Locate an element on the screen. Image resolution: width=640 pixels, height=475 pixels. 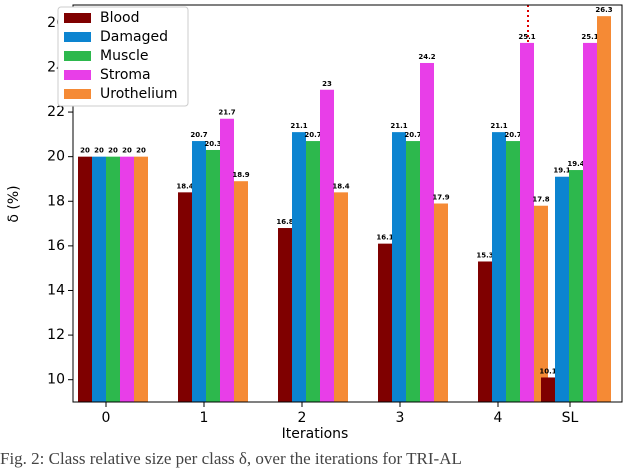
value-label: 20.3 is located at coordinates (212, 144).